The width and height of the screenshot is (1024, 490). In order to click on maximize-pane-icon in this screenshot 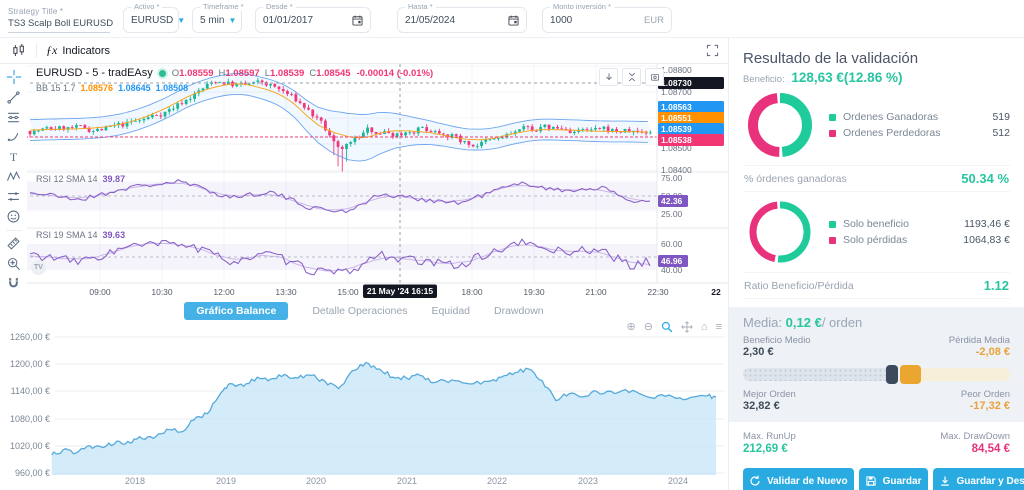, I will do `click(654, 77)`.